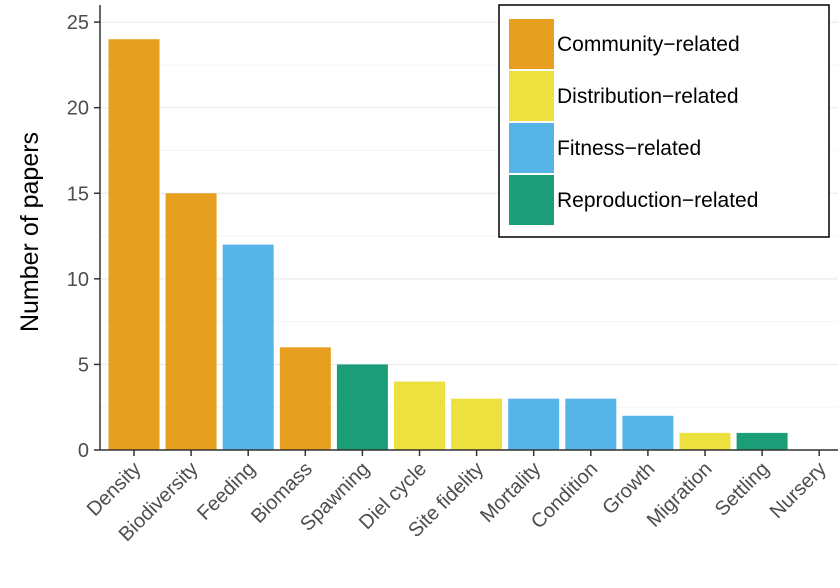 Image resolution: width=840 pixels, height=588 pixels. Describe the element at coordinates (78, 109) in the screenshot. I see `y-tick-label: 20` at that location.